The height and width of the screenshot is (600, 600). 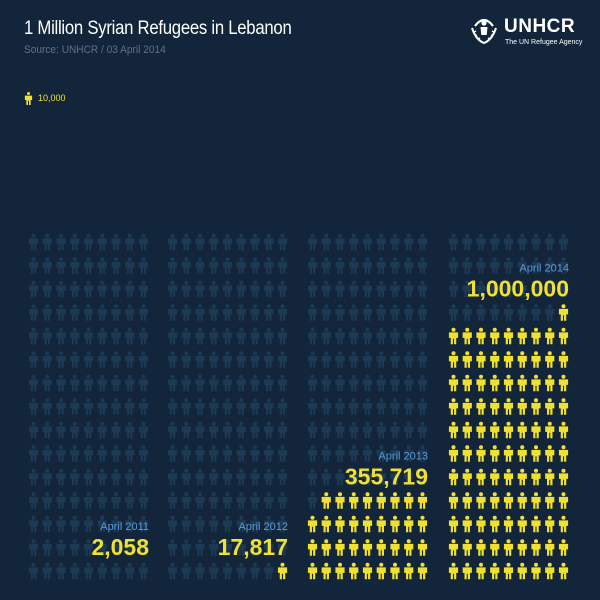 I want to click on unhcr-logo: UNHCR The UN Refugee Agency, so click(x=528, y=32).